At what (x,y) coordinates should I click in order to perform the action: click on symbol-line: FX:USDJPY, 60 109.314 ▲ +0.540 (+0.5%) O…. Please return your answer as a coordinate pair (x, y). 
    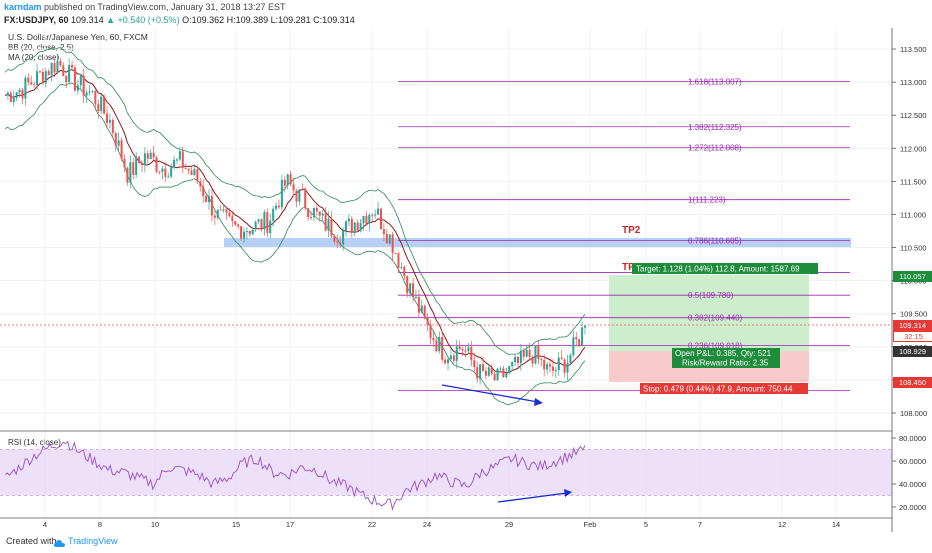
    Looking at the image, I should click on (179, 20).